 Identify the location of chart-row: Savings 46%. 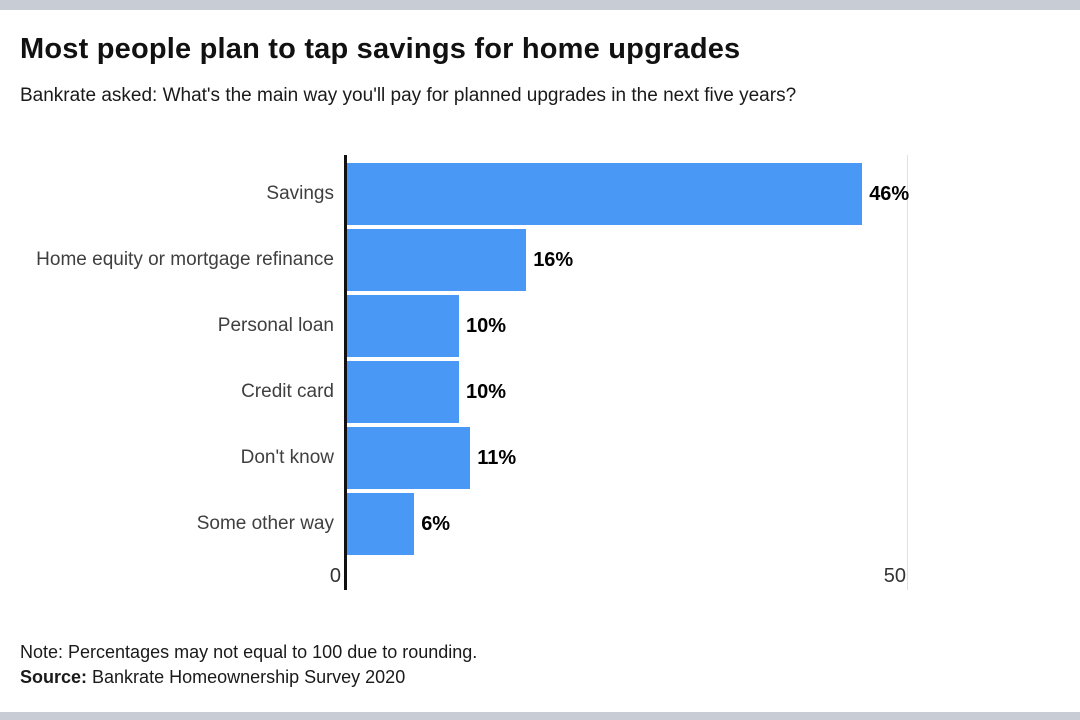
(540, 194).